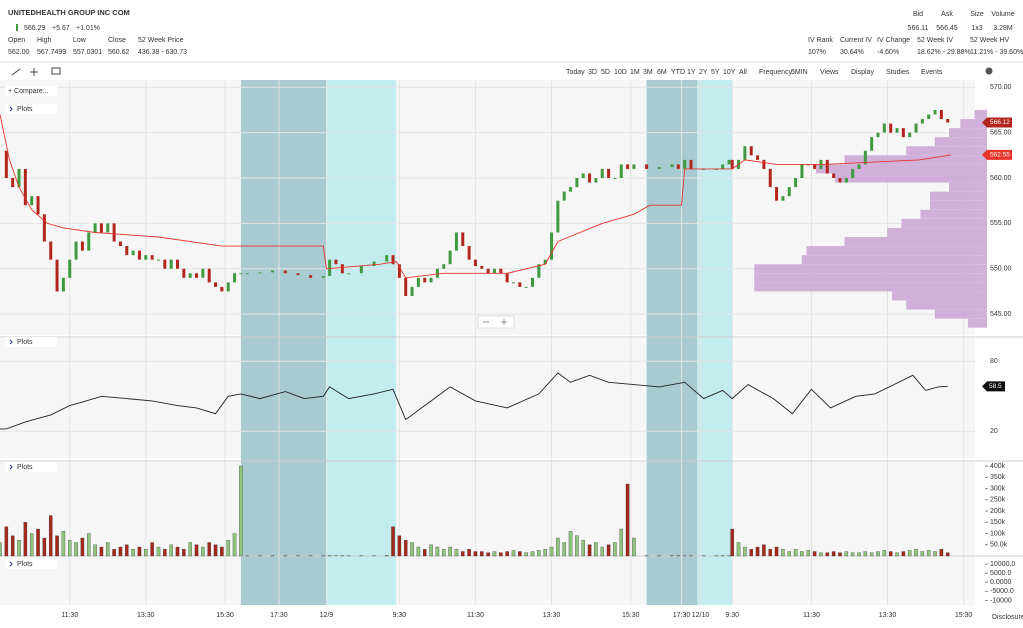 The height and width of the screenshot is (628, 1023). I want to click on range-button: 1Y, so click(691, 72).